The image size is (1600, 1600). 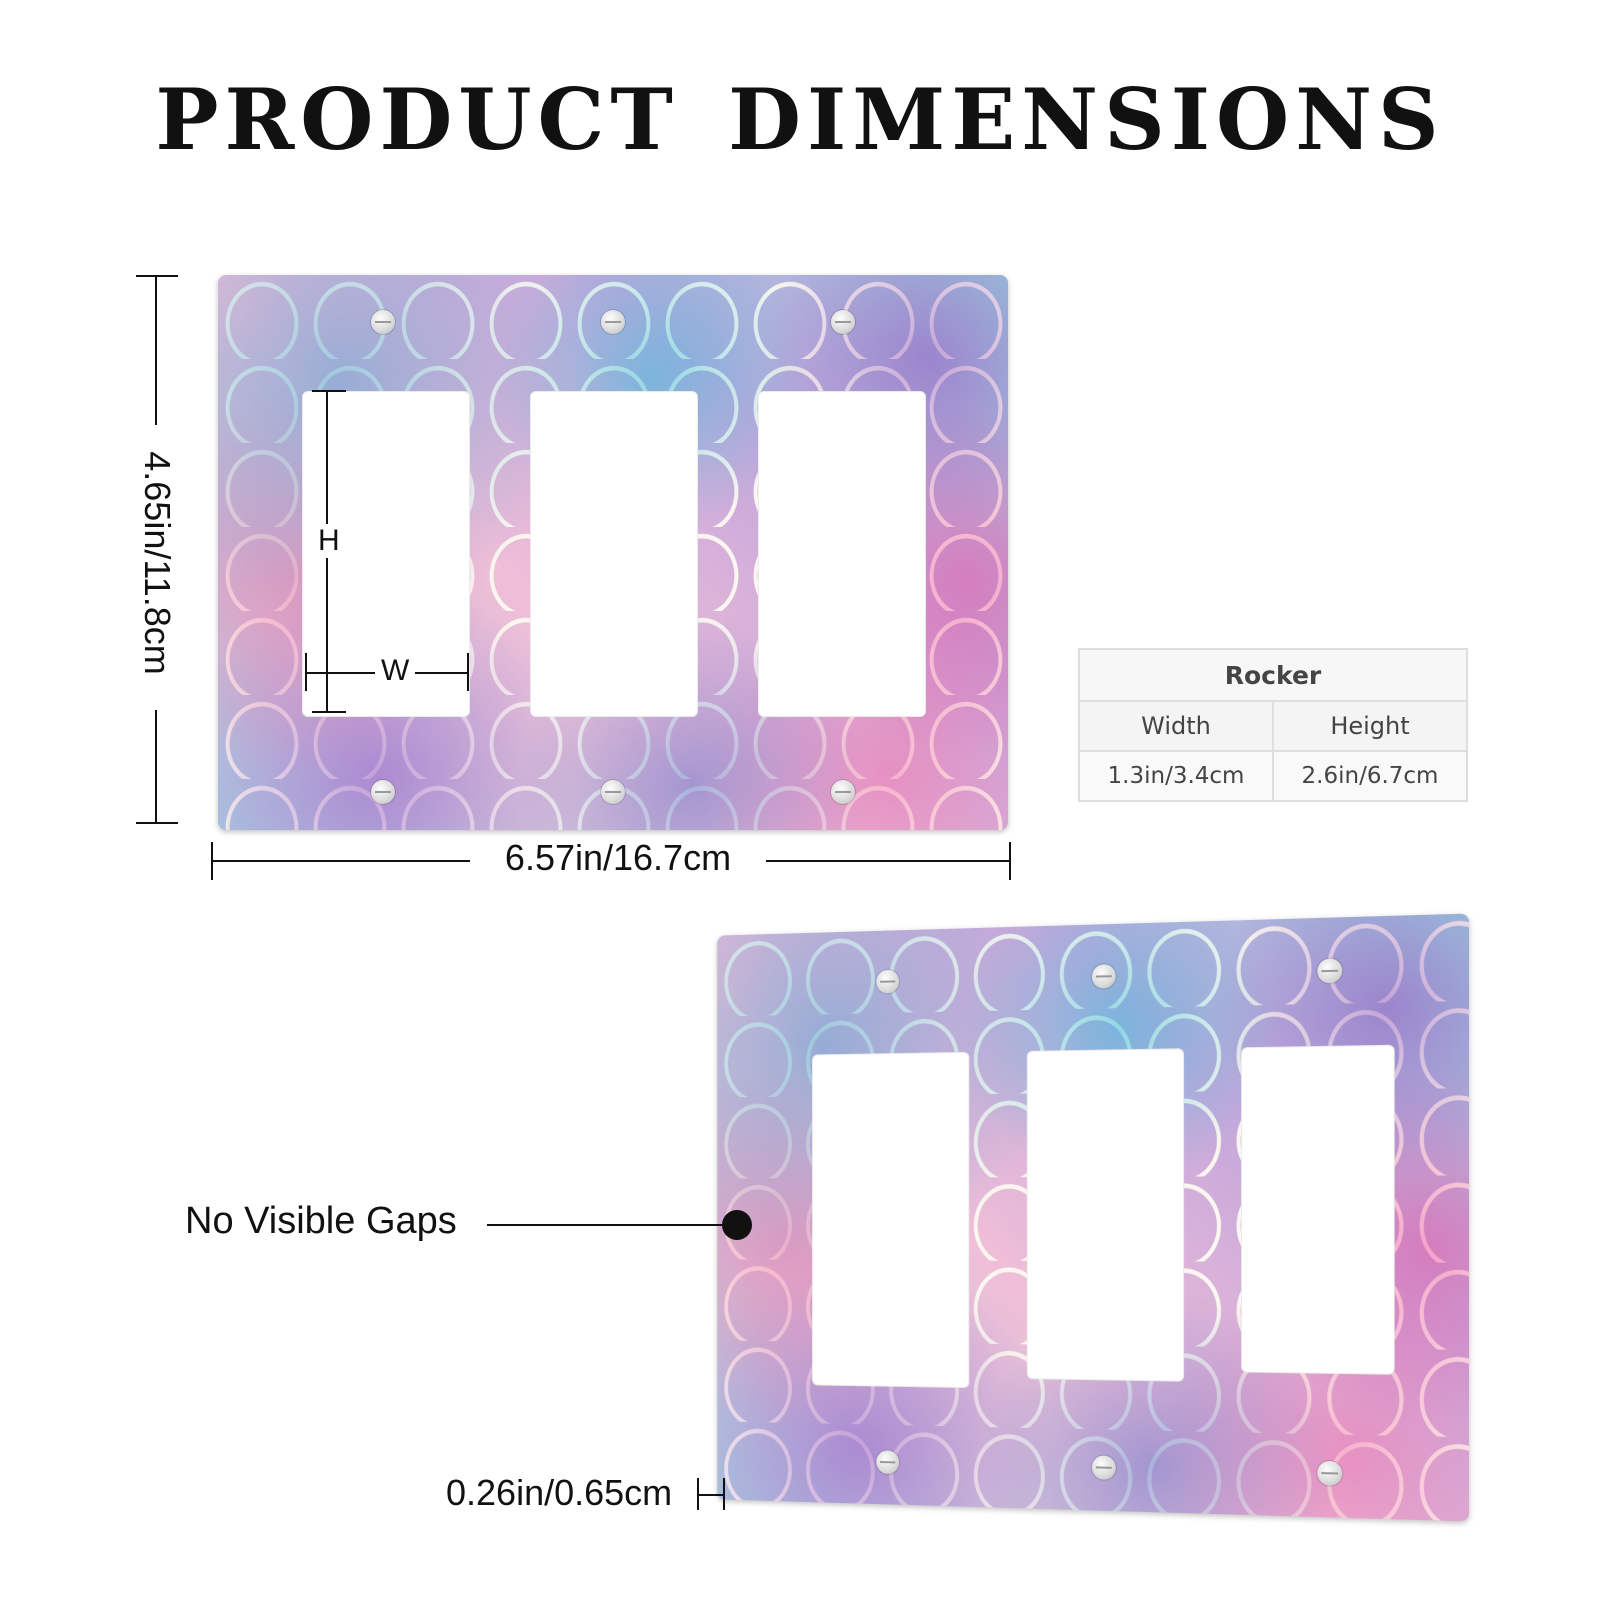 What do you see at coordinates (800, 119) in the screenshot?
I see `page-title: PRODUCT DIMENSIONS` at bounding box center [800, 119].